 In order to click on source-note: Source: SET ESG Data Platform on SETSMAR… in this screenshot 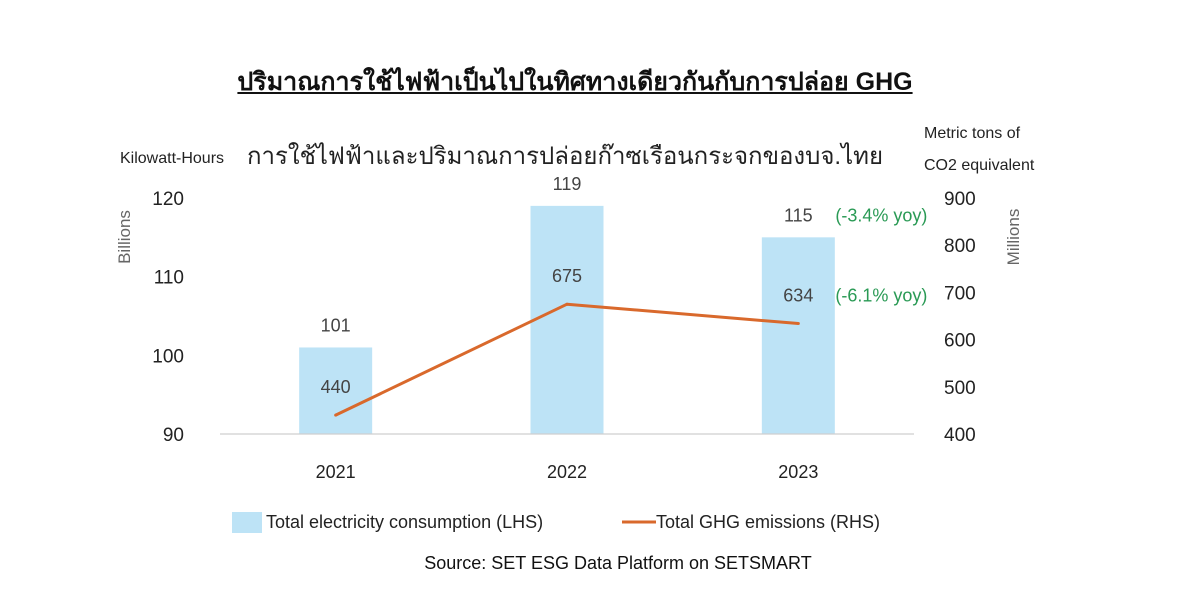, I will do `click(618, 563)`.